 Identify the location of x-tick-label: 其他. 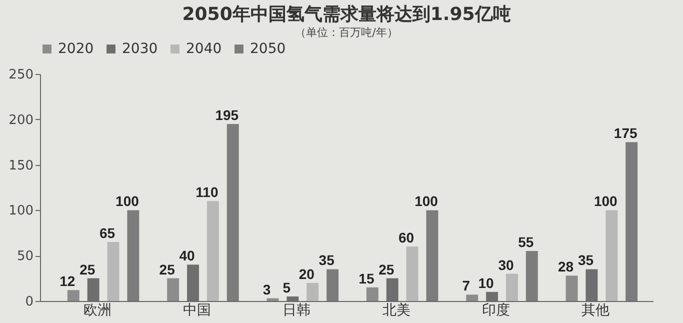
(596, 310).